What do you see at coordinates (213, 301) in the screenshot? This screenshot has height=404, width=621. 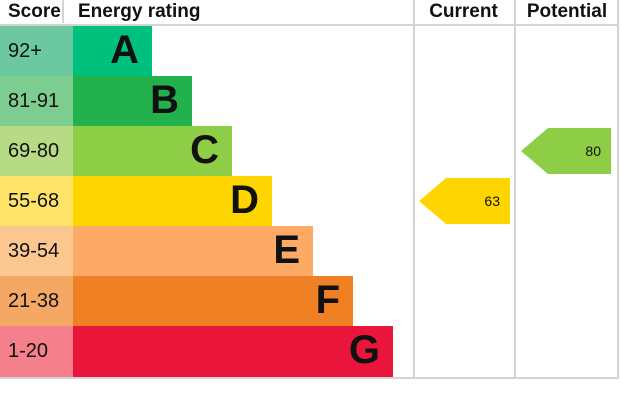 I see `band-bar-f: F` at bounding box center [213, 301].